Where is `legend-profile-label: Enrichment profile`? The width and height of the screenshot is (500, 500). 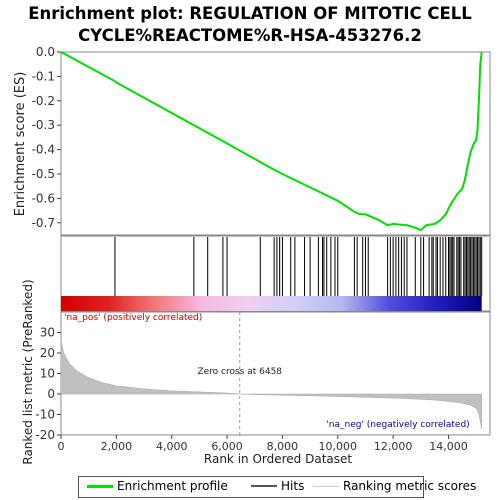 legend-profile-label: Enrichment profile is located at coordinates (172, 486).